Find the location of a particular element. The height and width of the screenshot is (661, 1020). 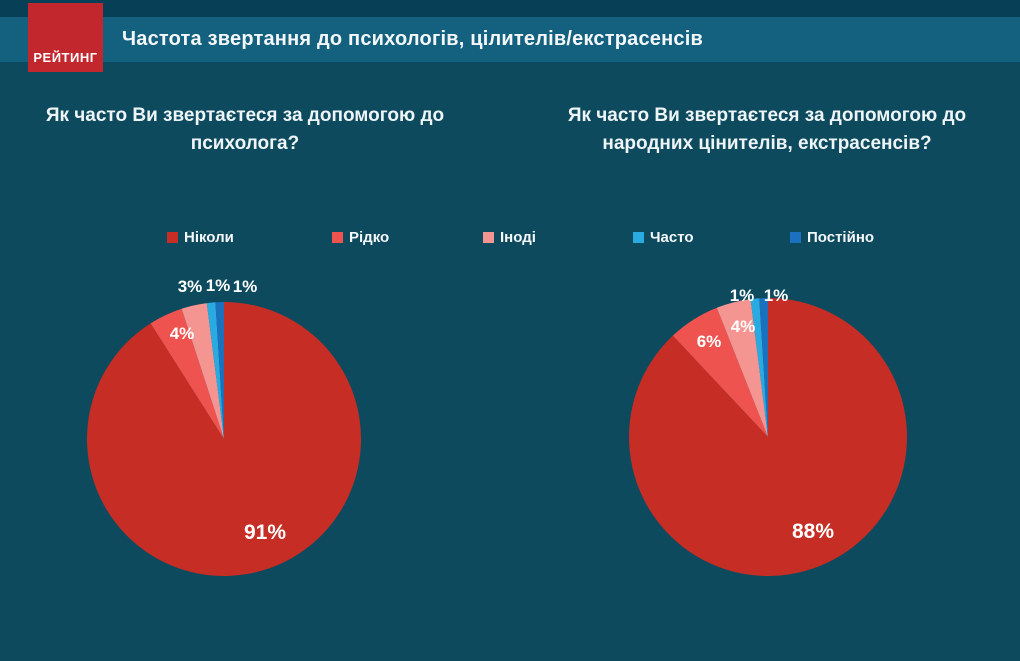

pie-chart-psychics is located at coordinates (767, 436).